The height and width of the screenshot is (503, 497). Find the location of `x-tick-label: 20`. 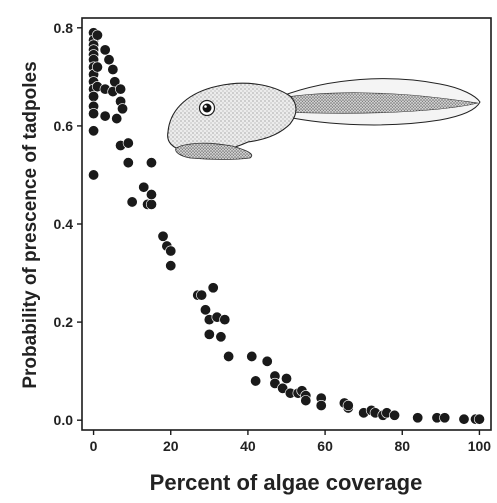

x-tick-label: 20 is located at coordinates (171, 446).